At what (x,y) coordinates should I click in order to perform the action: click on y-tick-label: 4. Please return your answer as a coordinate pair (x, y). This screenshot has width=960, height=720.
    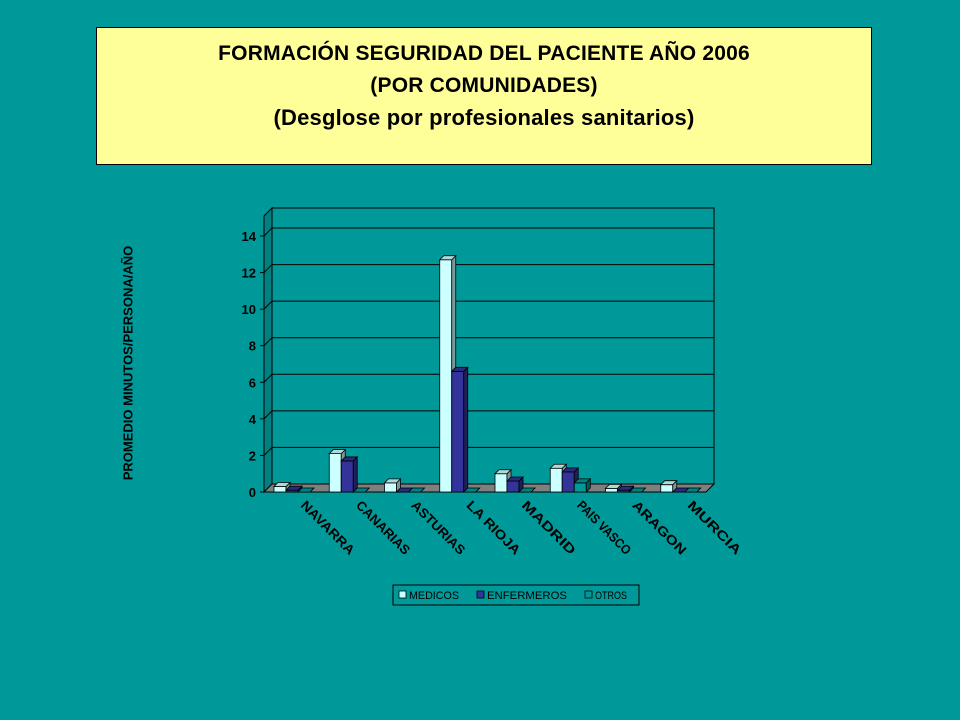
    Looking at the image, I should click on (253, 419).